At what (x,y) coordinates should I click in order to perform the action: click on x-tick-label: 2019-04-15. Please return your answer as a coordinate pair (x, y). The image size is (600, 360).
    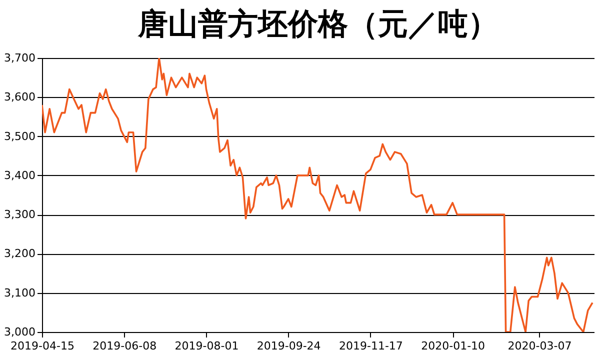
    Looking at the image, I should click on (42, 346).